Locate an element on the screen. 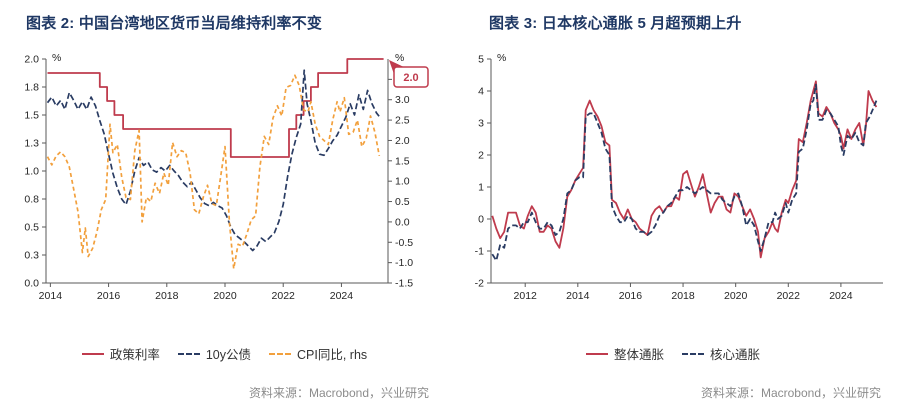  legend-item-cpi: CPI同比, rhs is located at coordinates (318, 353).